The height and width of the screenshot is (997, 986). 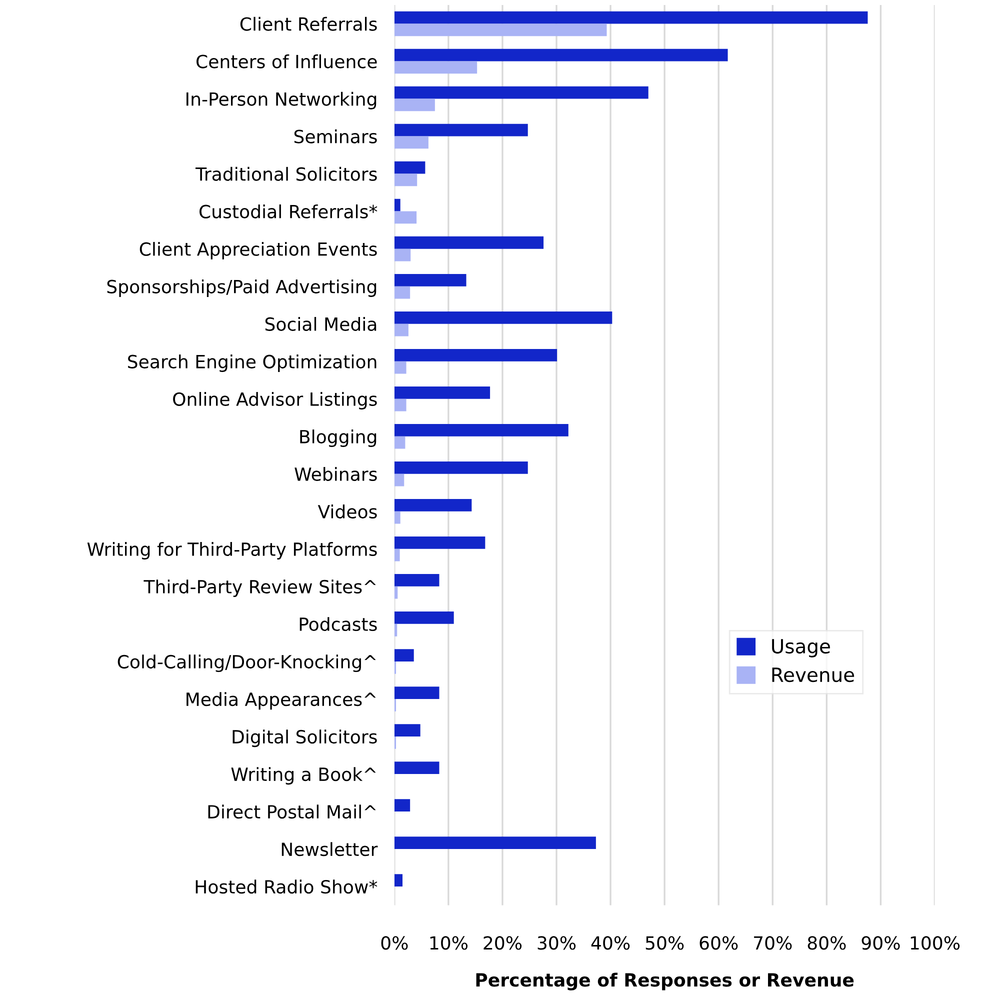 What do you see at coordinates (801, 648) in the screenshot?
I see `legend-label: Usage` at bounding box center [801, 648].